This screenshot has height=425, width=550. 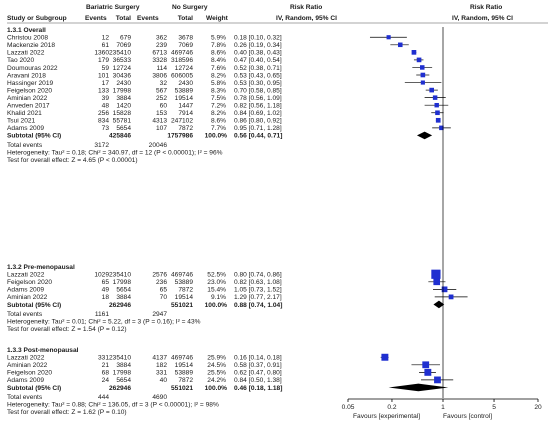 I want to click on study-events1: 331, so click(x=103, y=358).